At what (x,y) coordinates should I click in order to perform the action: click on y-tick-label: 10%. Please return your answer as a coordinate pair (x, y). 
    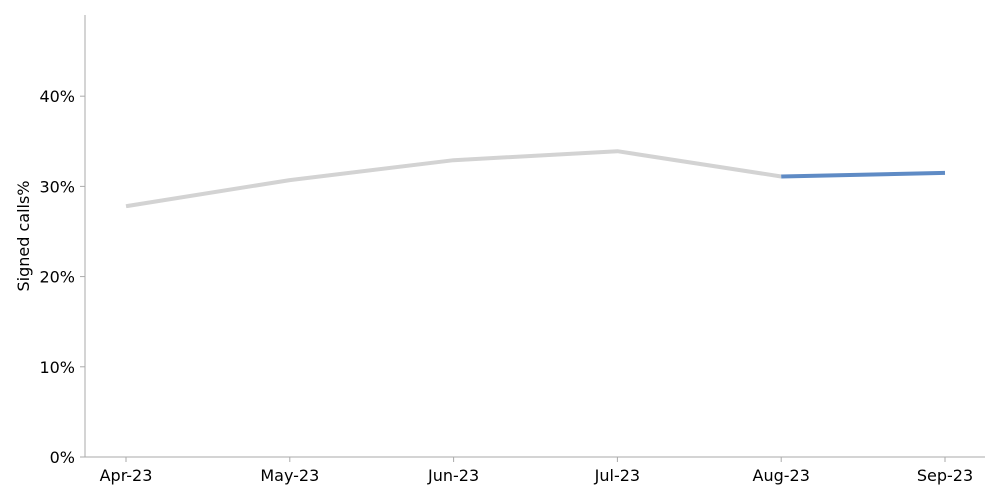
    Looking at the image, I should click on (57, 367).